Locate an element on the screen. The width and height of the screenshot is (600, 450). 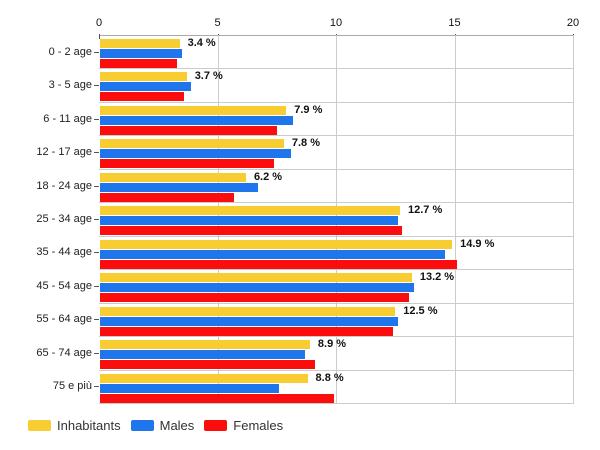
chart-legend: Inhabitants Males Females is located at coordinates (155, 425).